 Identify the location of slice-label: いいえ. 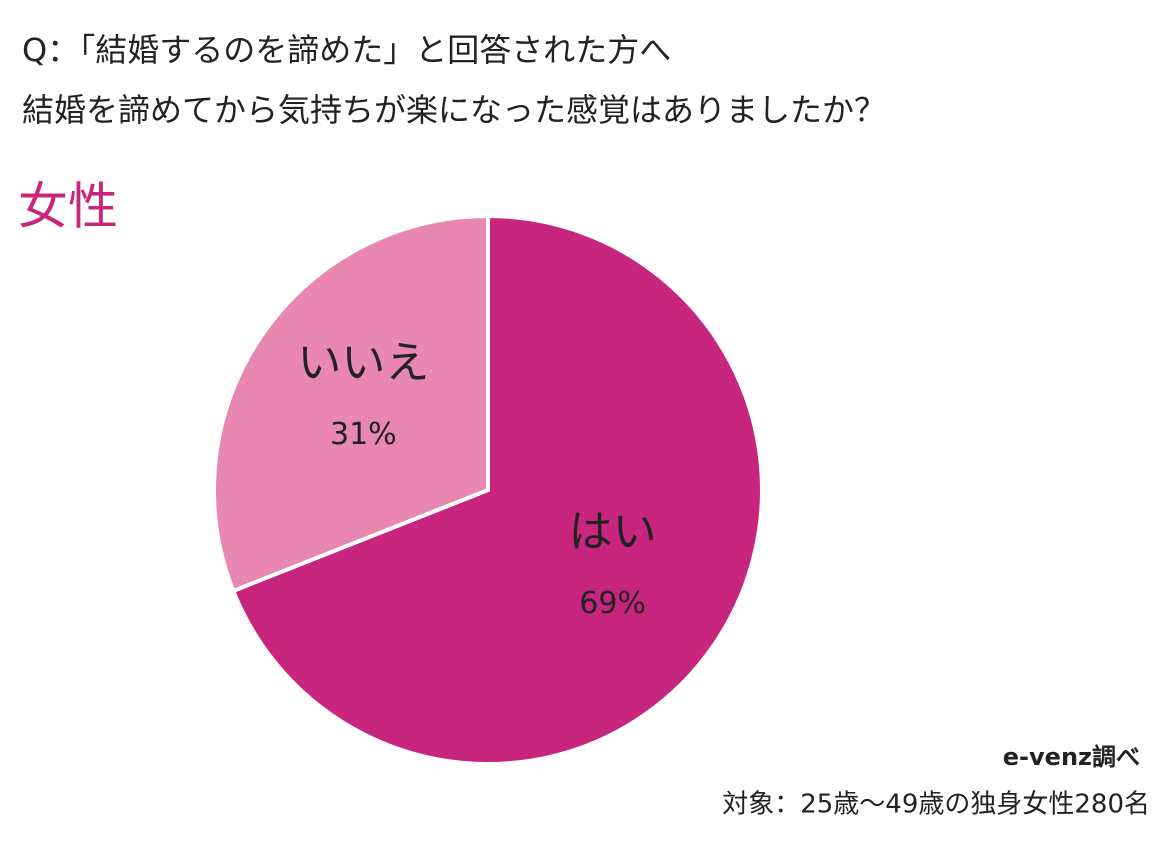
(363, 362).